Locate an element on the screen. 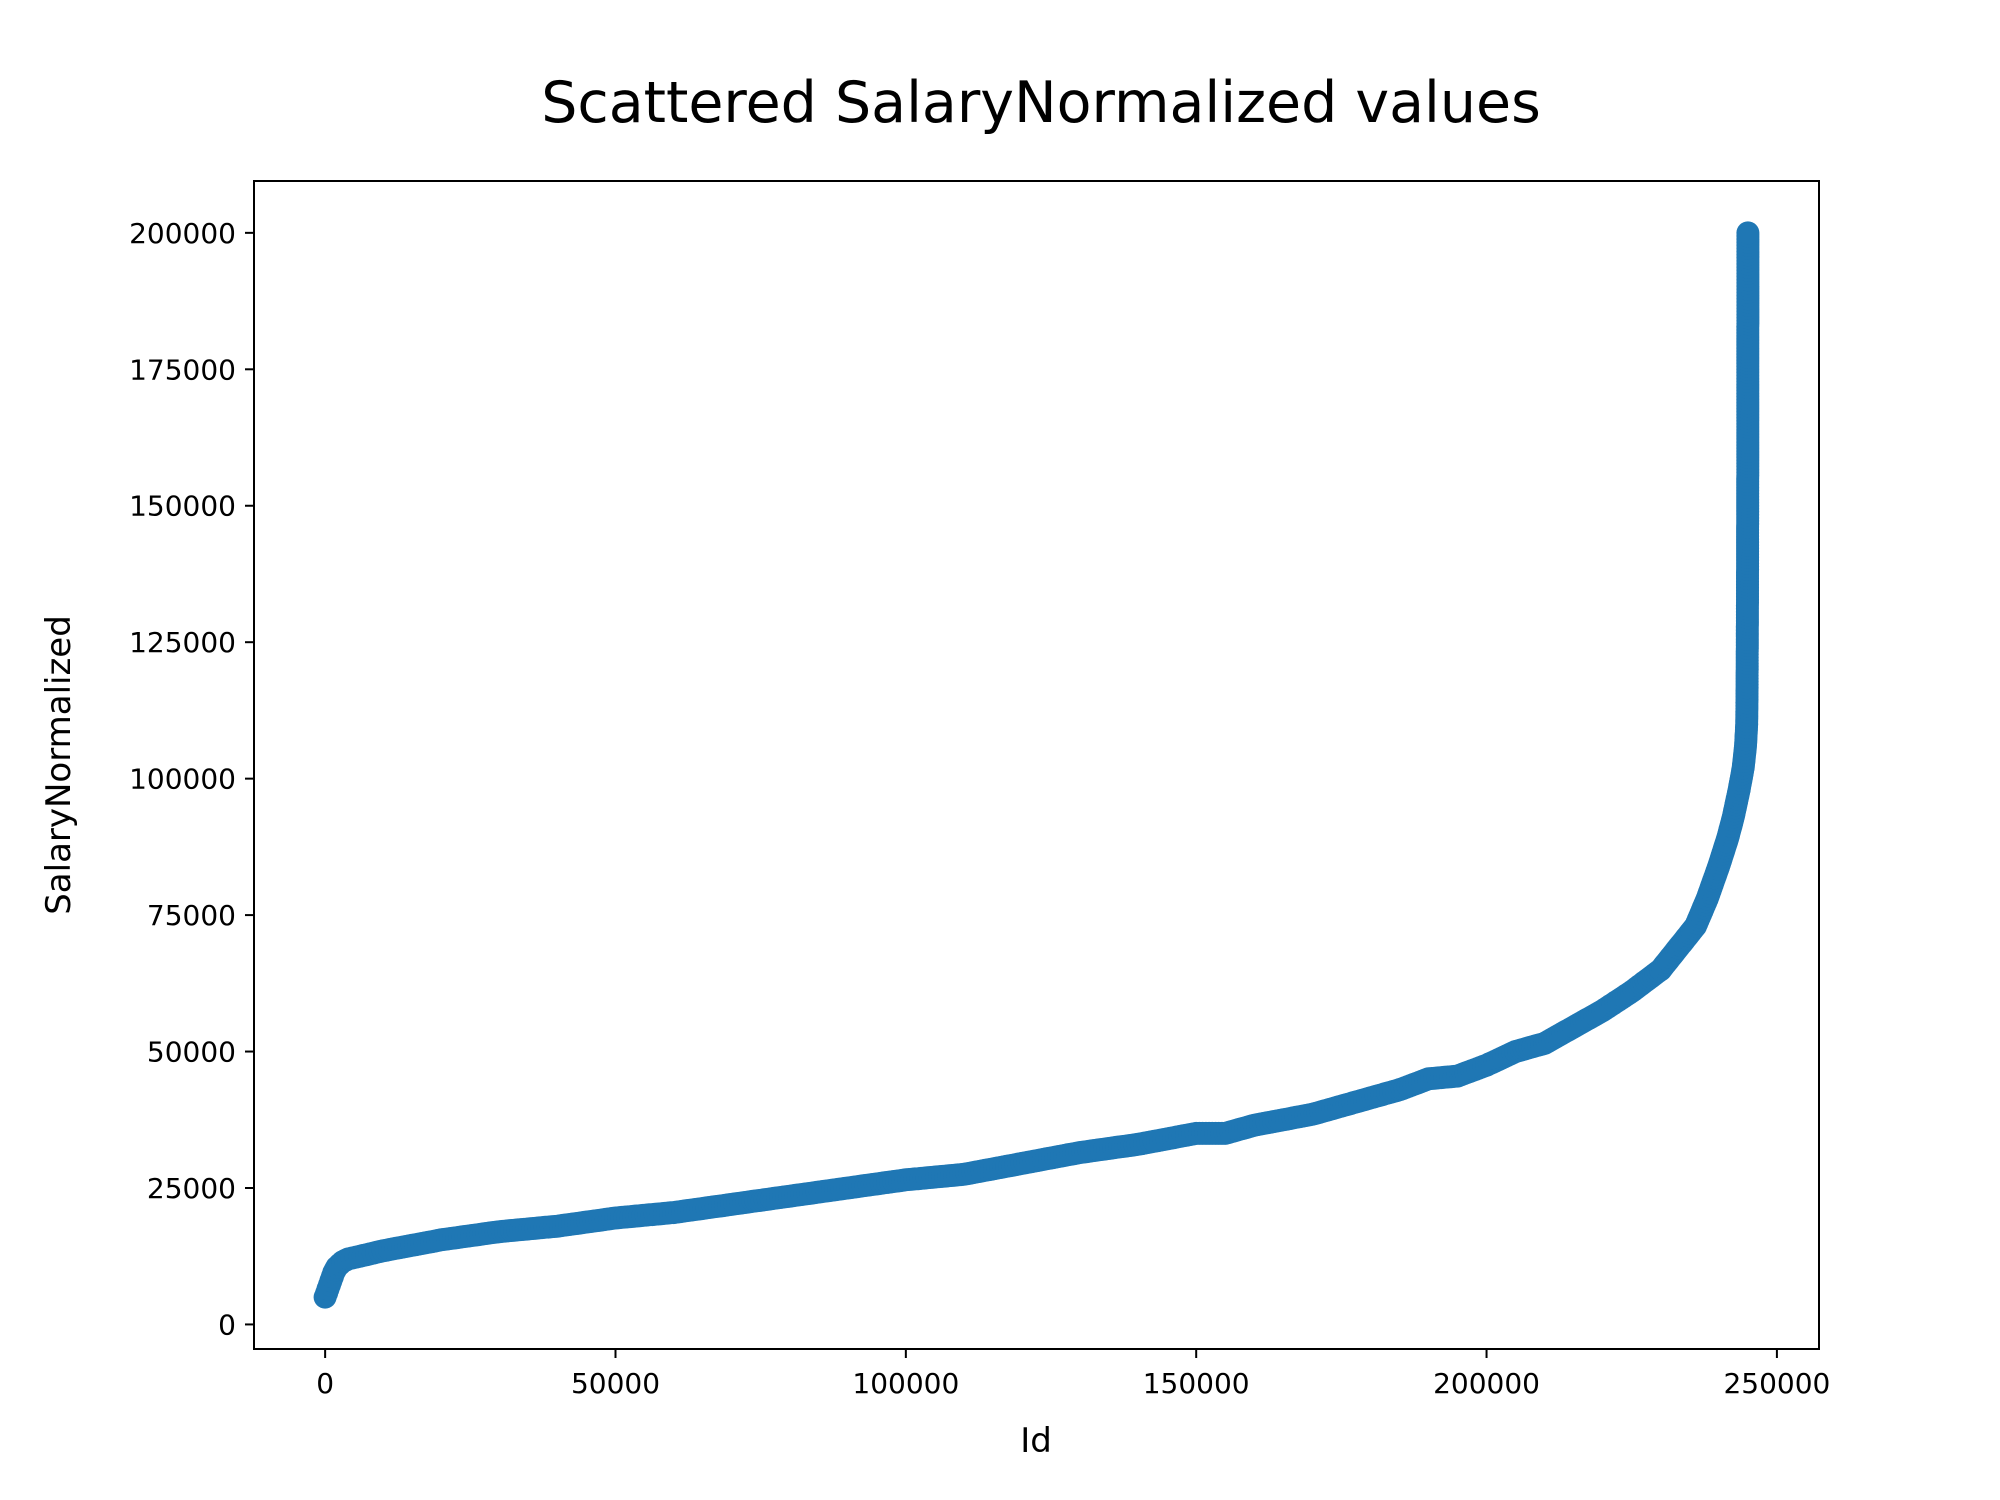  chart-title: Scattered SalaryNormalized values is located at coordinates (1041, 103).